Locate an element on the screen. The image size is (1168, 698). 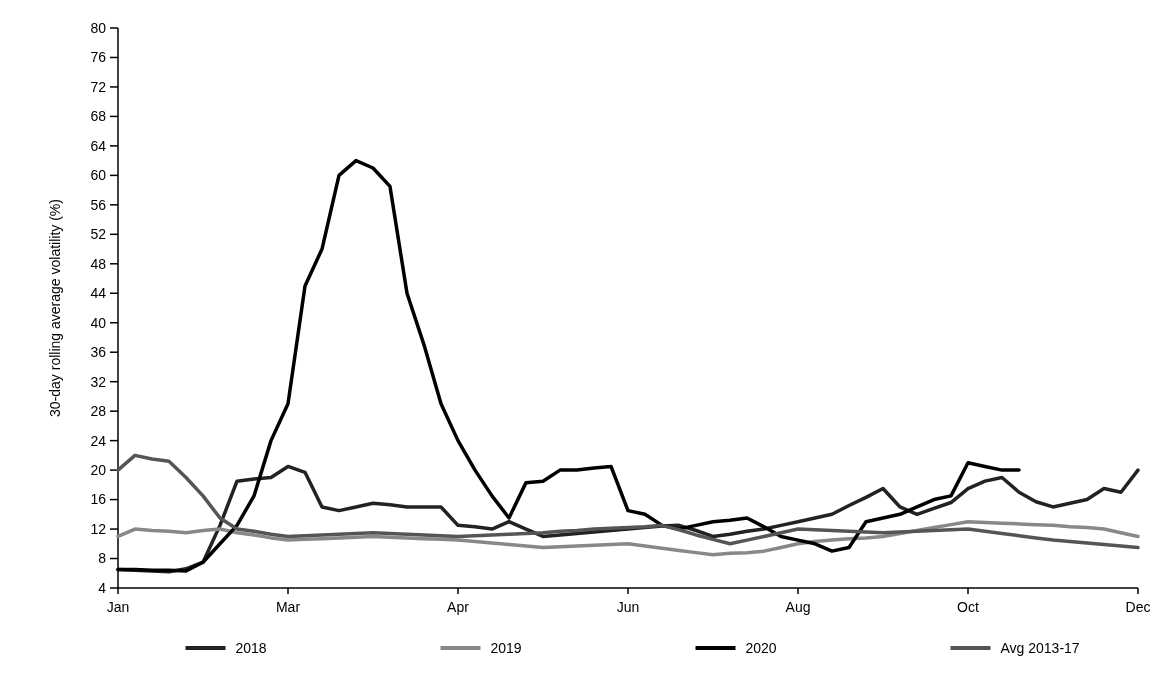
legend-label: 2020 is located at coordinates (761, 647).